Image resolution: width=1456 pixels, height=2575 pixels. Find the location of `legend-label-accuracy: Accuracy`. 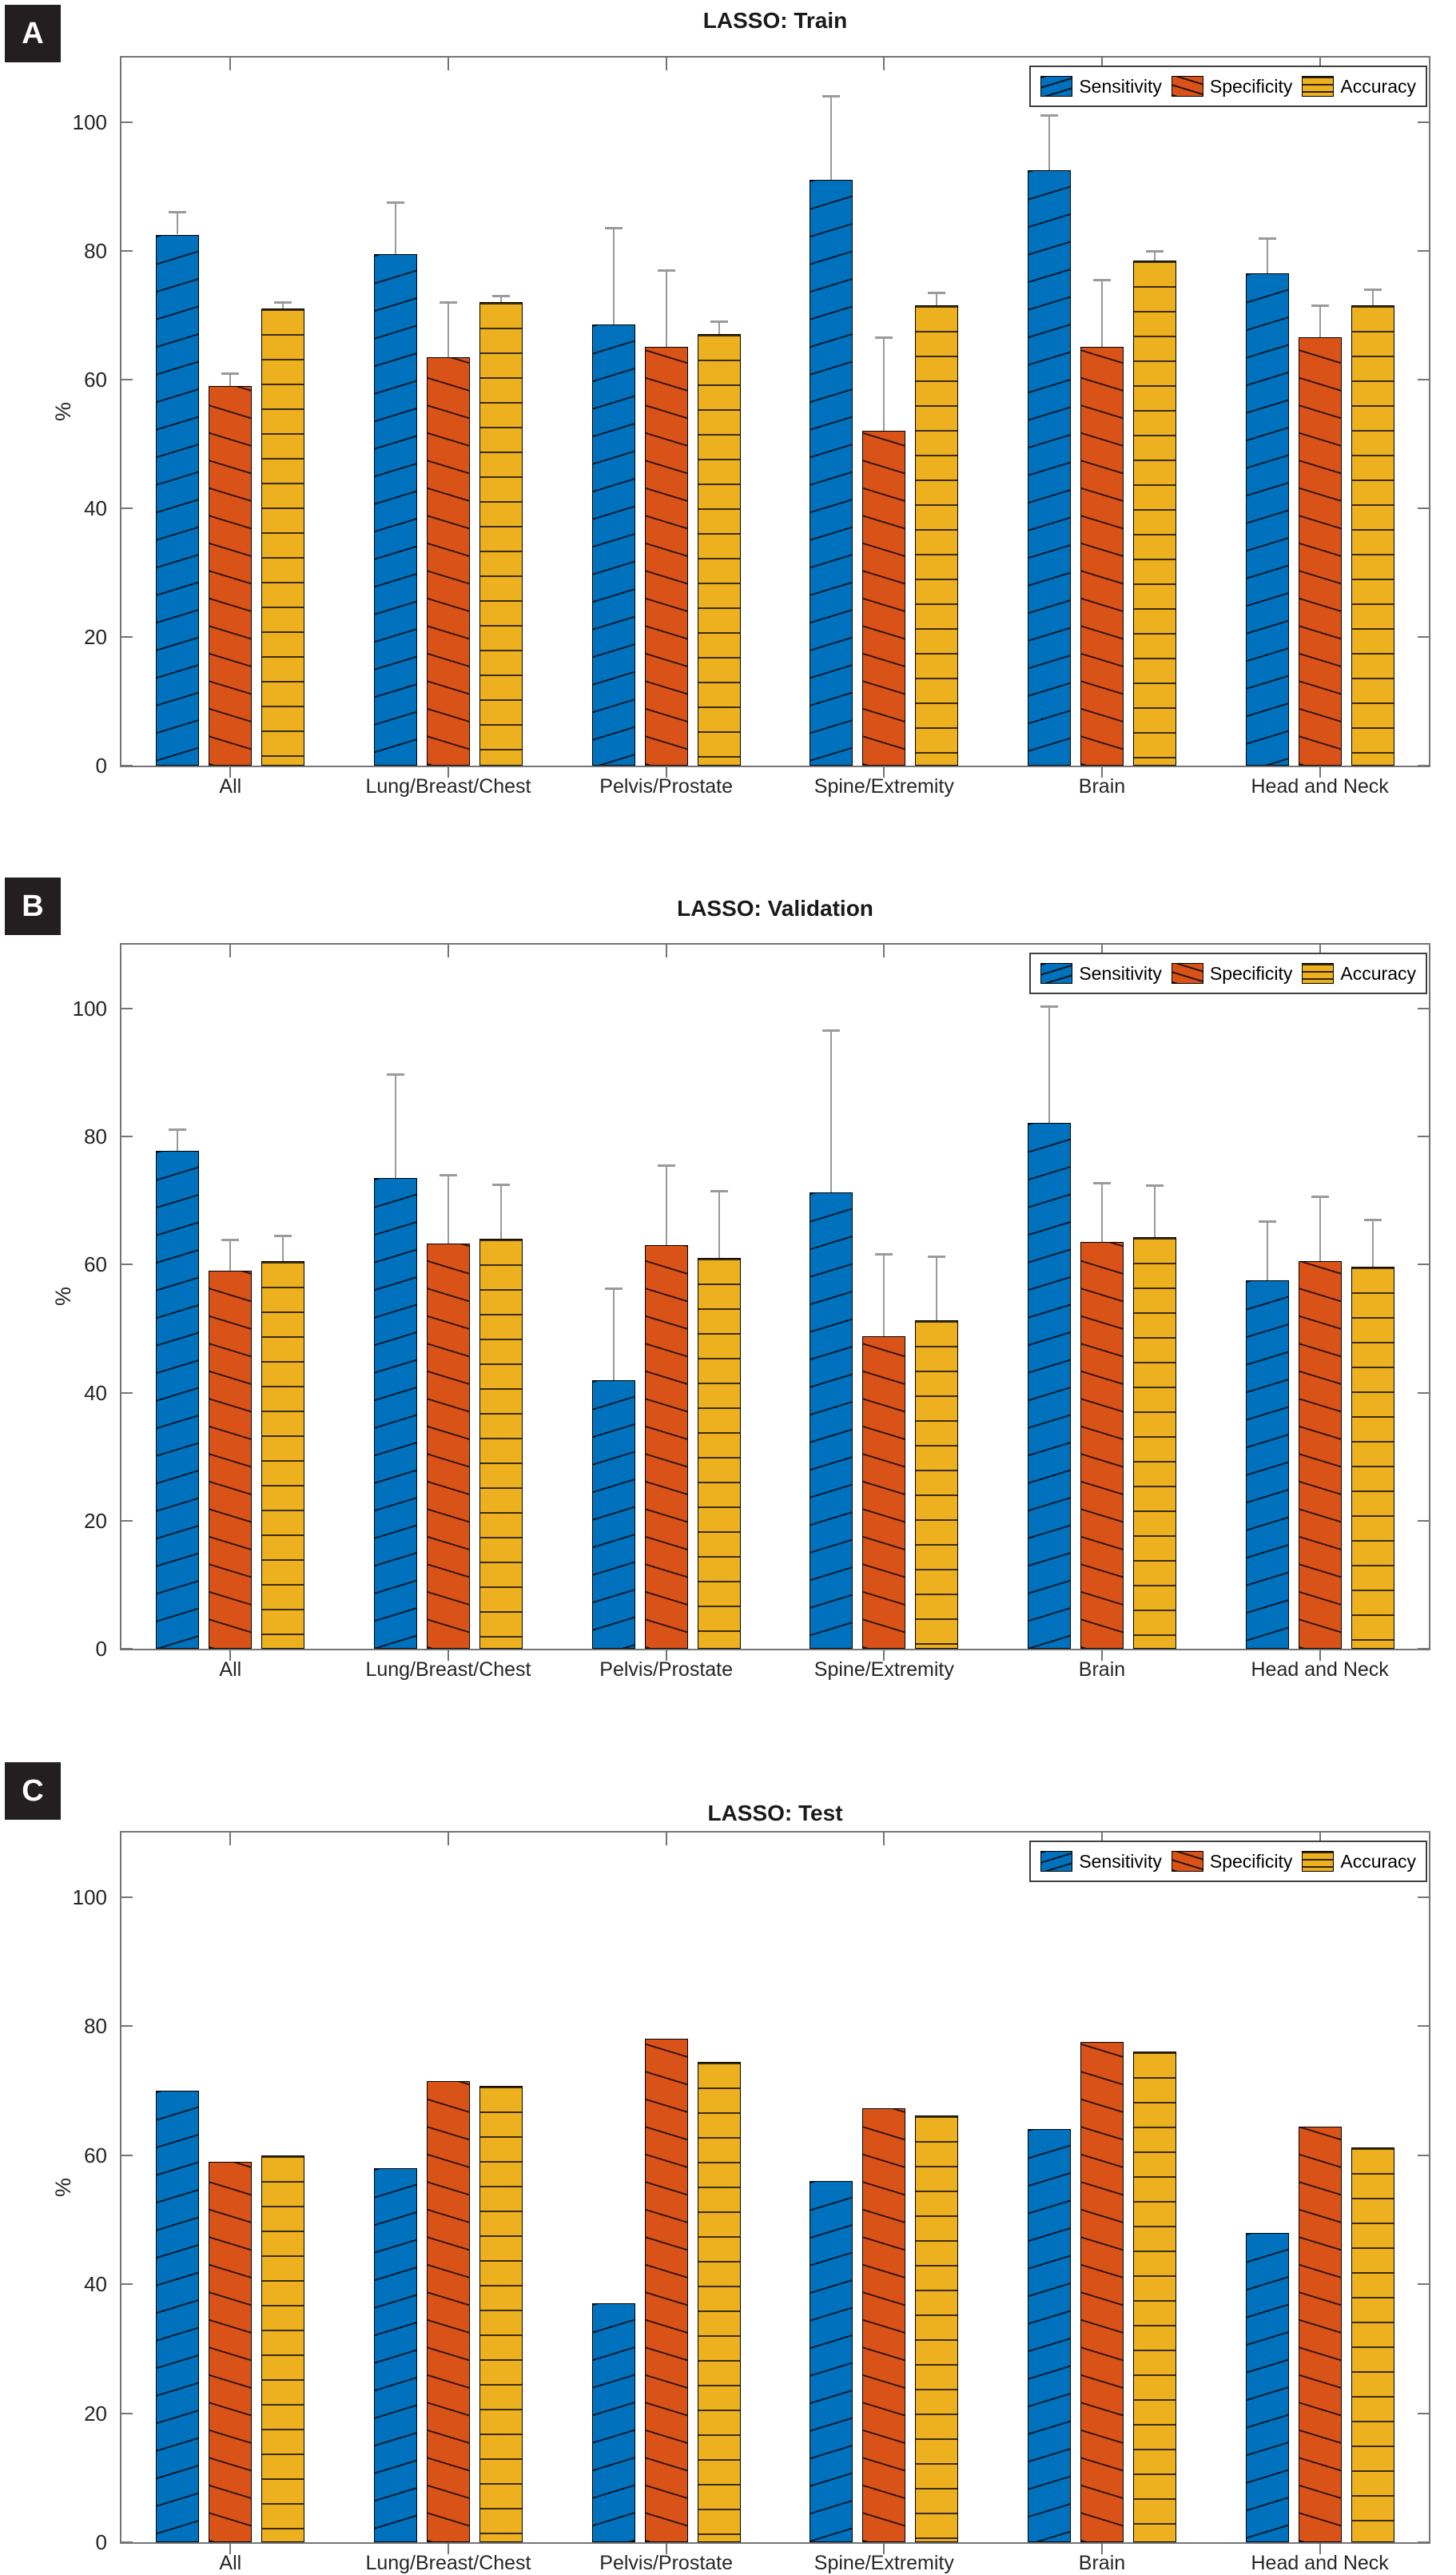

legend-label-accuracy: Accuracy is located at coordinates (1378, 1861).